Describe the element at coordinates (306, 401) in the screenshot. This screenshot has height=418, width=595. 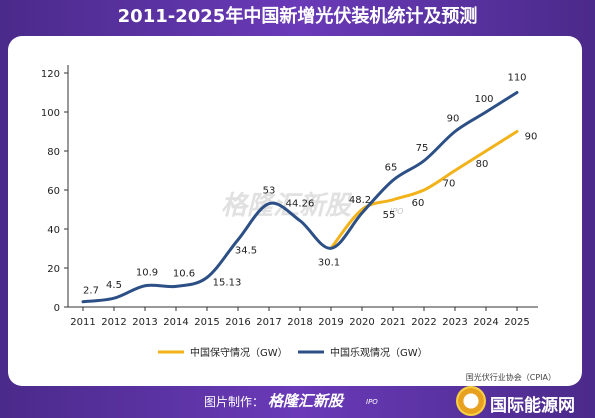
I see `footer-brand: 格隆汇新股` at that location.